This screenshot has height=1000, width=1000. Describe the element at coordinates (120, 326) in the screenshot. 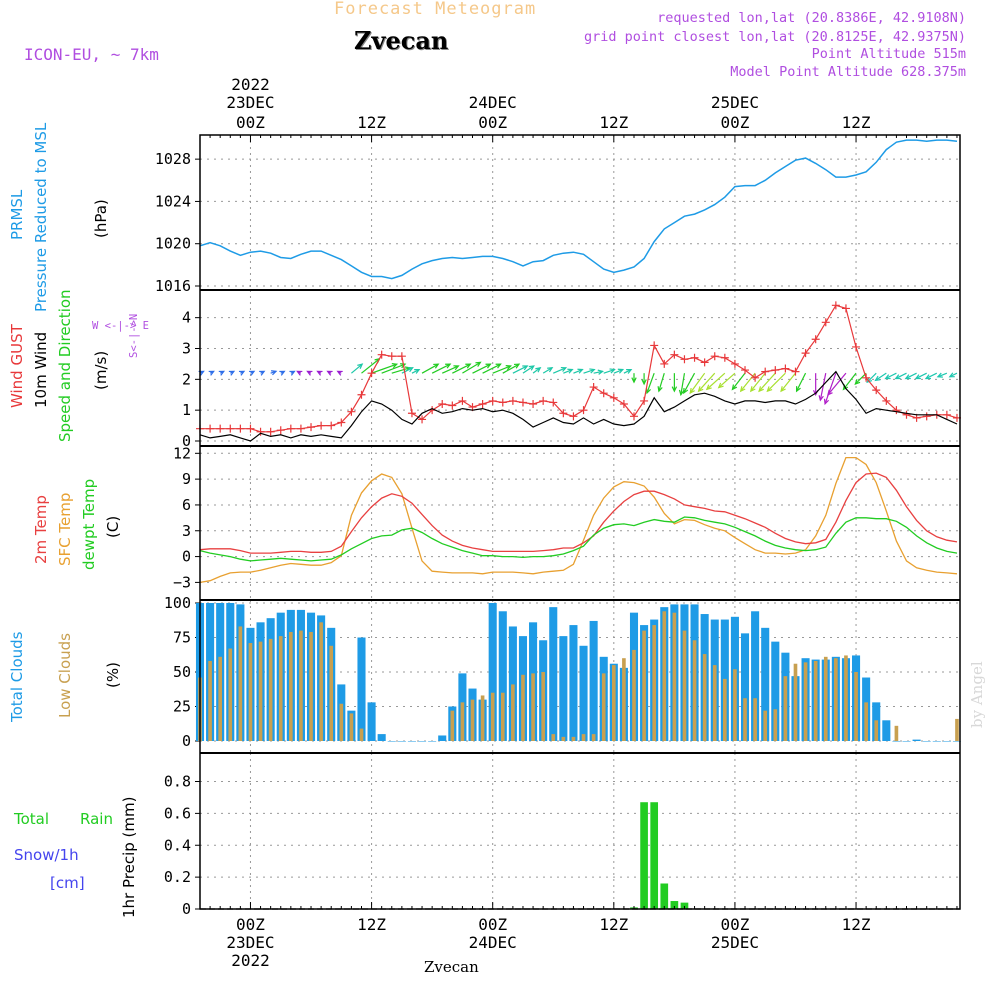

I see `compass-horizontal: W <-|-> E` at that location.